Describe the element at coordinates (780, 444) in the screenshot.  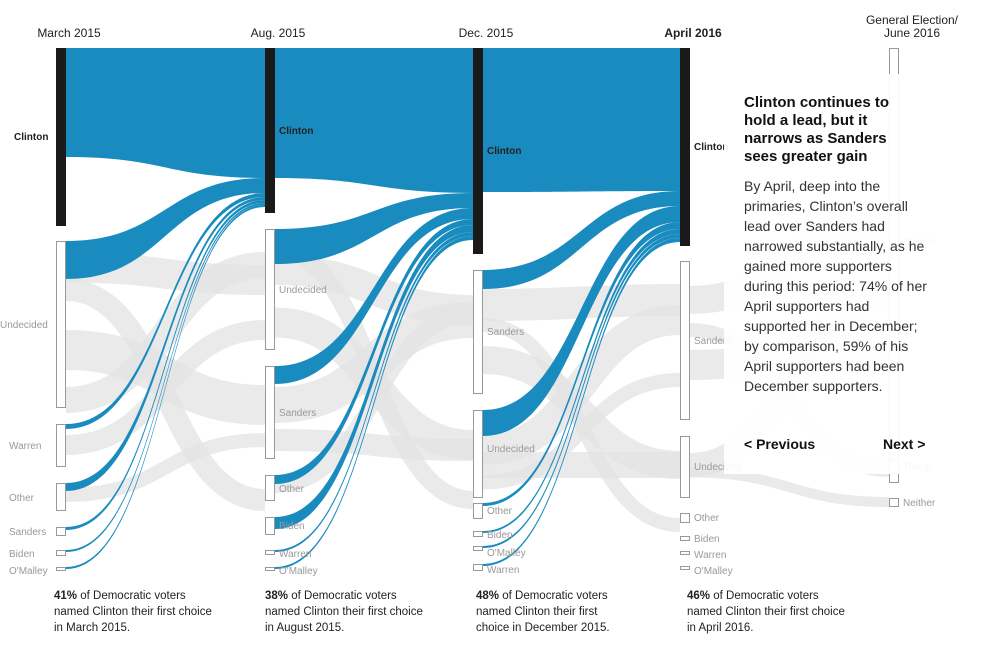
I see `previous-button: < Previous` at that location.